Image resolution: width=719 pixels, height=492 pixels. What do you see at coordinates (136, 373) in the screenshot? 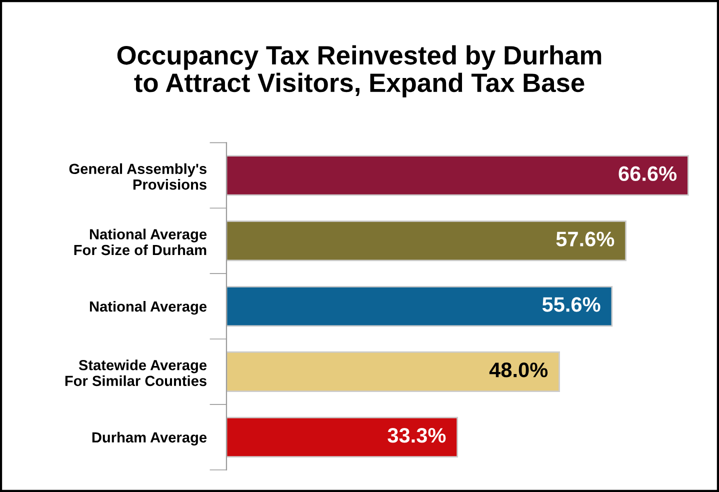
I see `y-tick-label: Statewide Average For Similar Counties` at bounding box center [136, 373].